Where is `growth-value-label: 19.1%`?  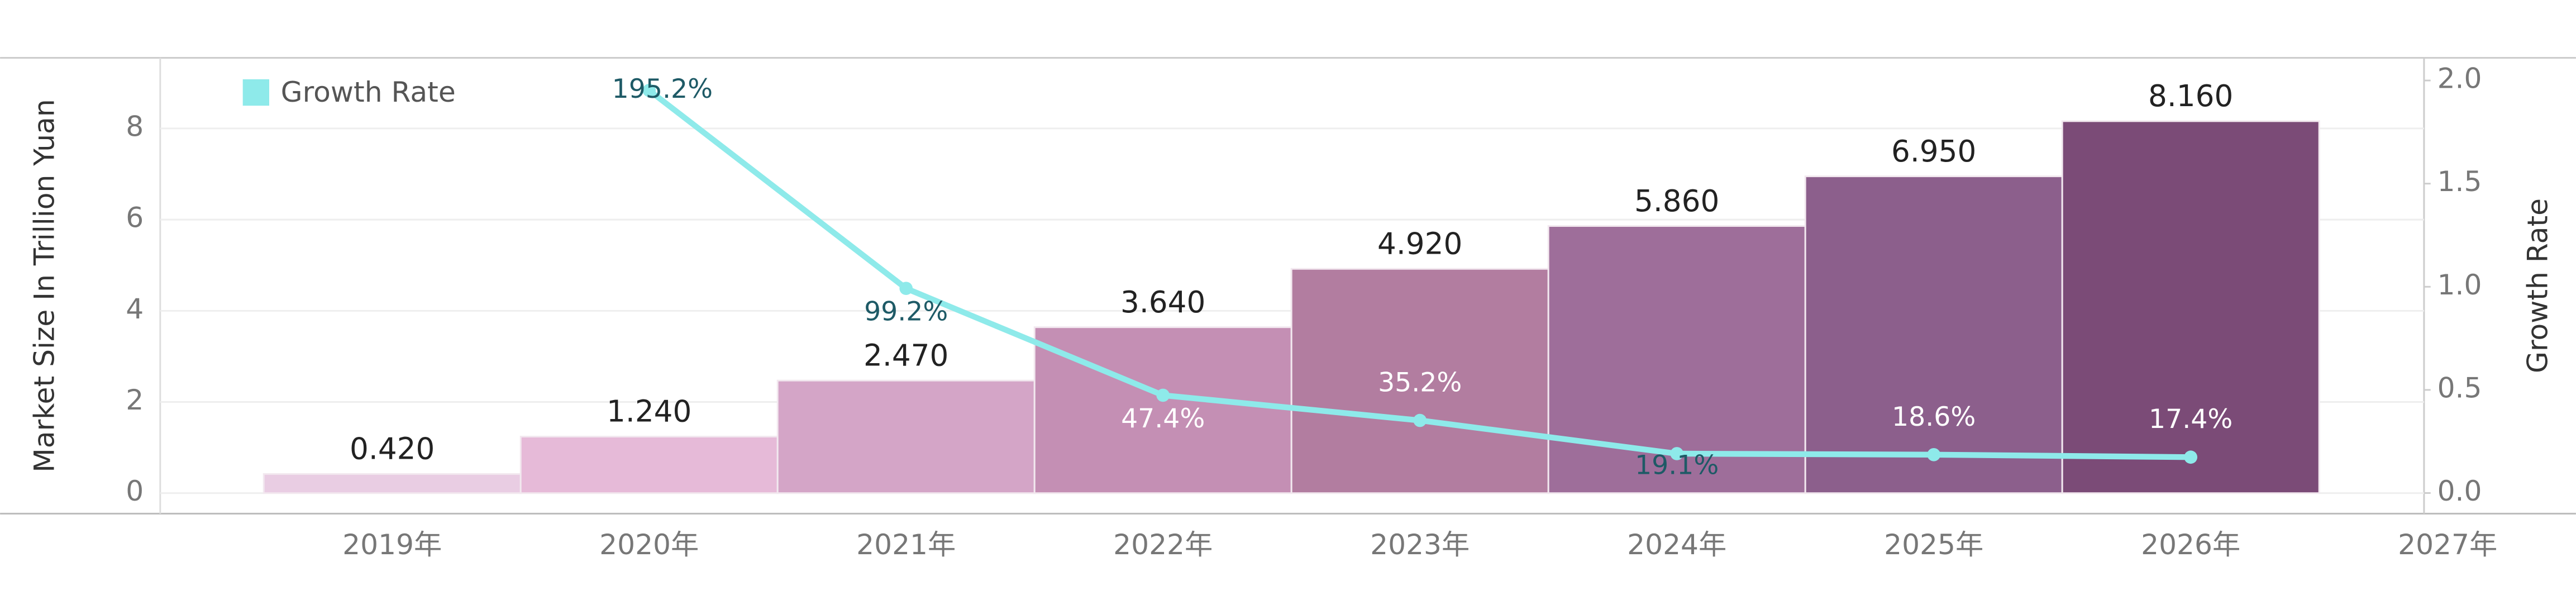 growth-value-label: 19.1% is located at coordinates (1677, 465).